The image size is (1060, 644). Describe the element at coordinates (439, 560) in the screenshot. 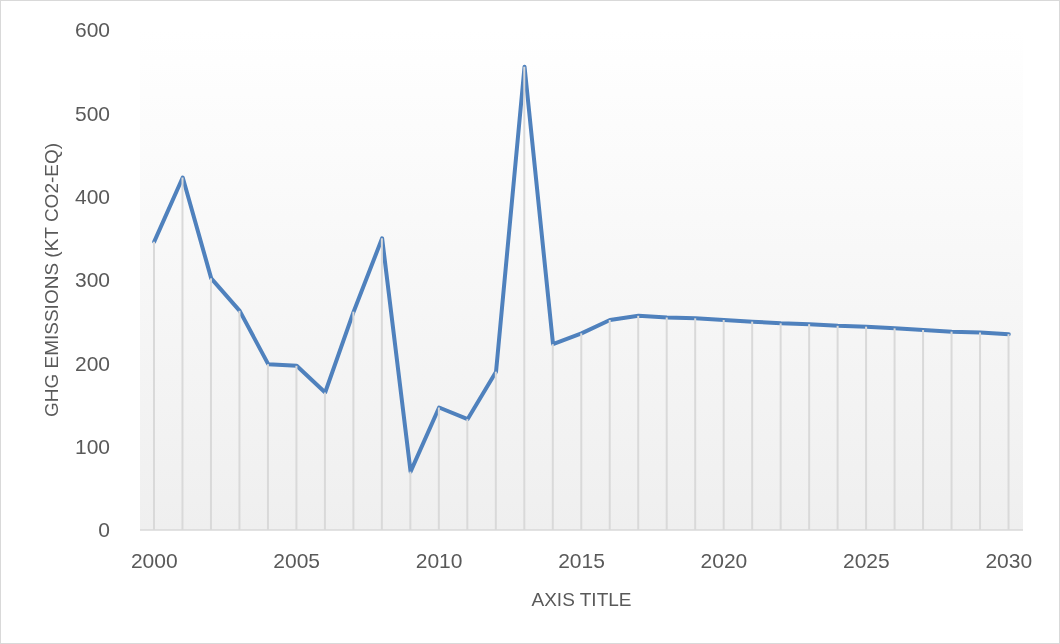

I see `x-tick-label: 2010` at that location.